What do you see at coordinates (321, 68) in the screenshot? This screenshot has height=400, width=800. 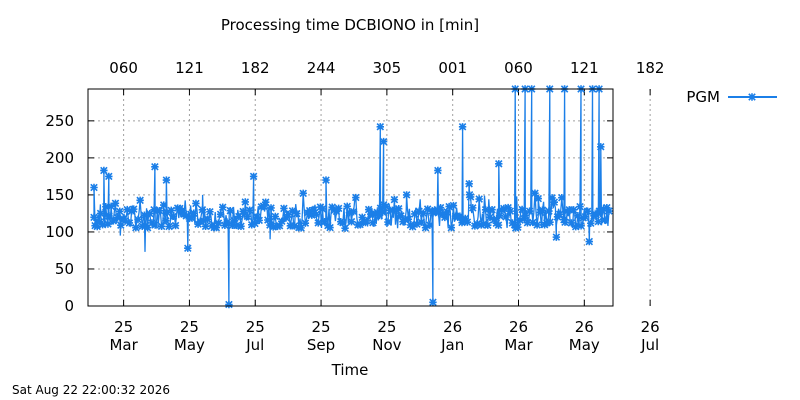 I see `x-top-tick-label: 244` at bounding box center [321, 68].